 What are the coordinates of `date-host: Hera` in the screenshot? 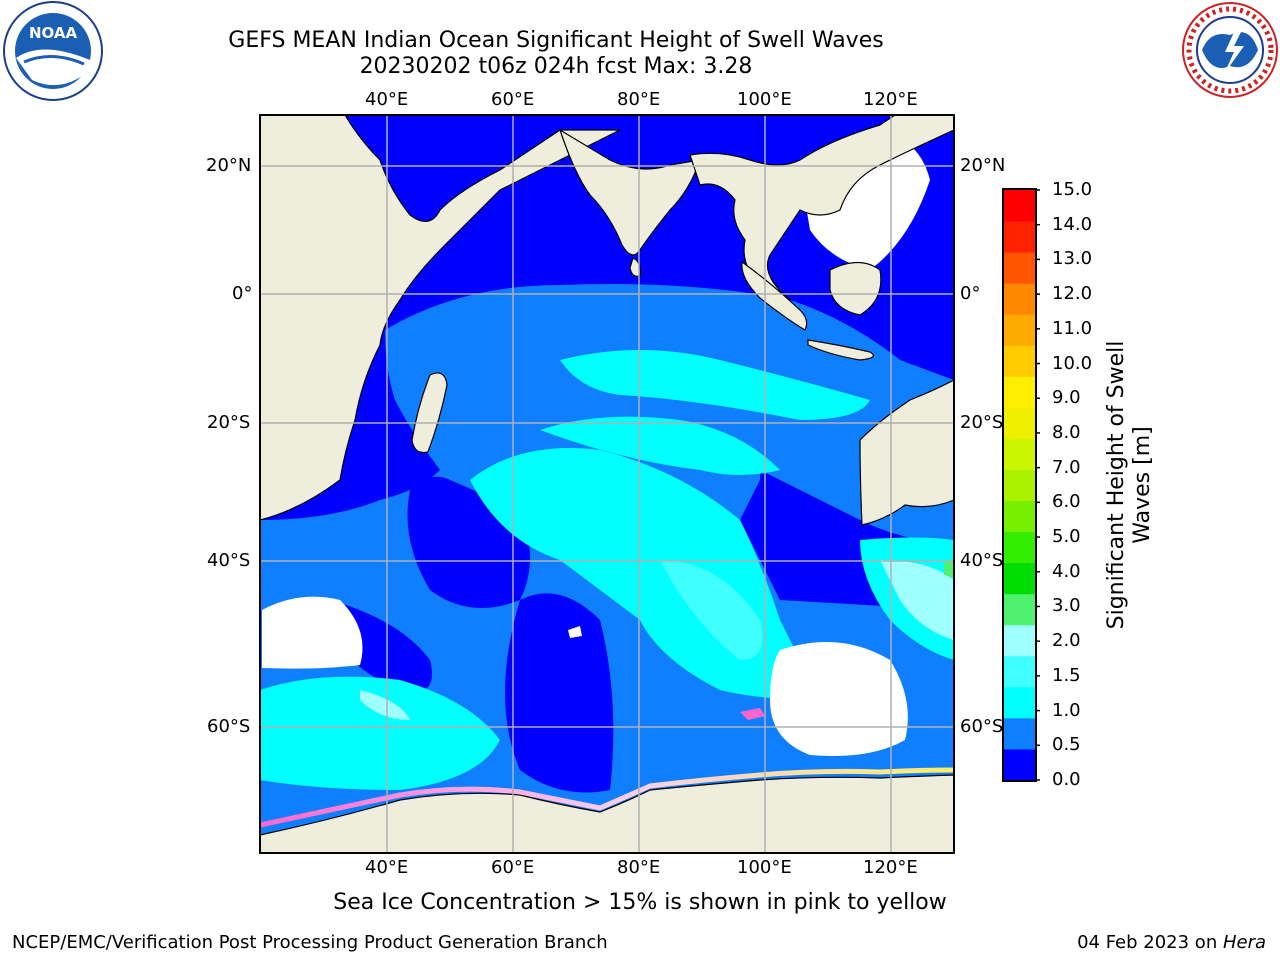 It's located at (1244, 942).